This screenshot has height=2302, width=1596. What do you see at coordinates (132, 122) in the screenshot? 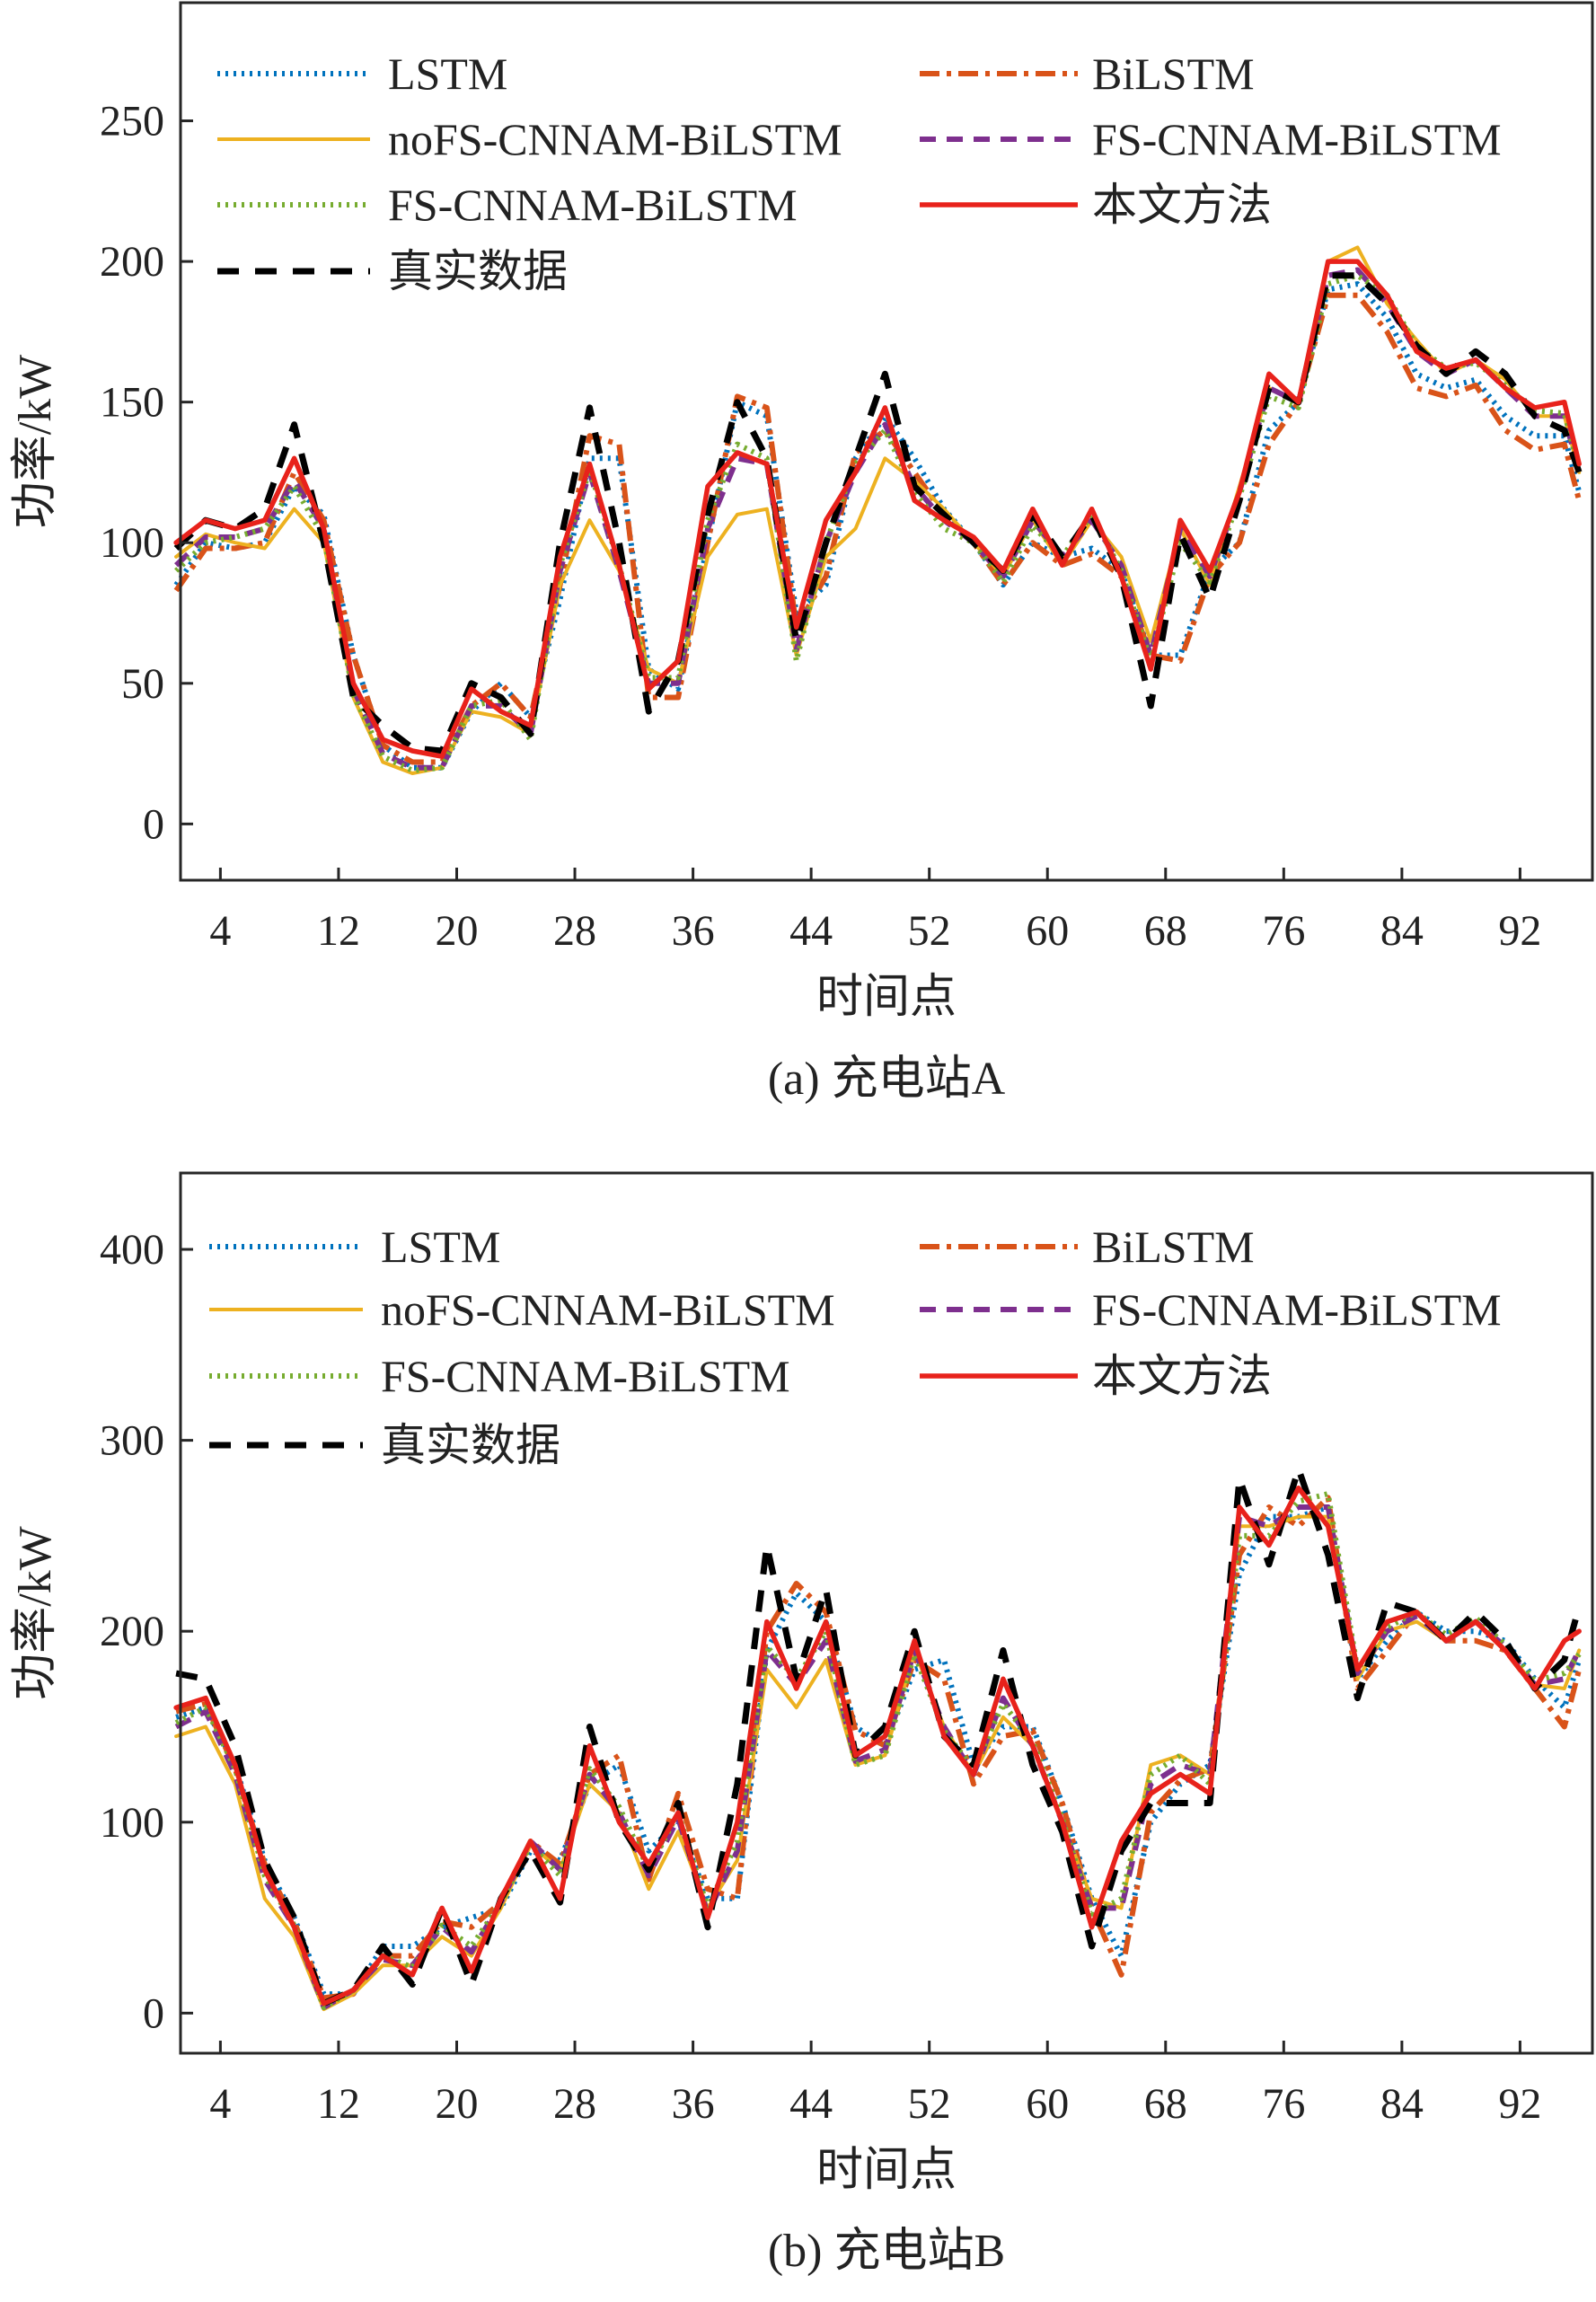
I see `y-tick-label: 250` at bounding box center [132, 122].